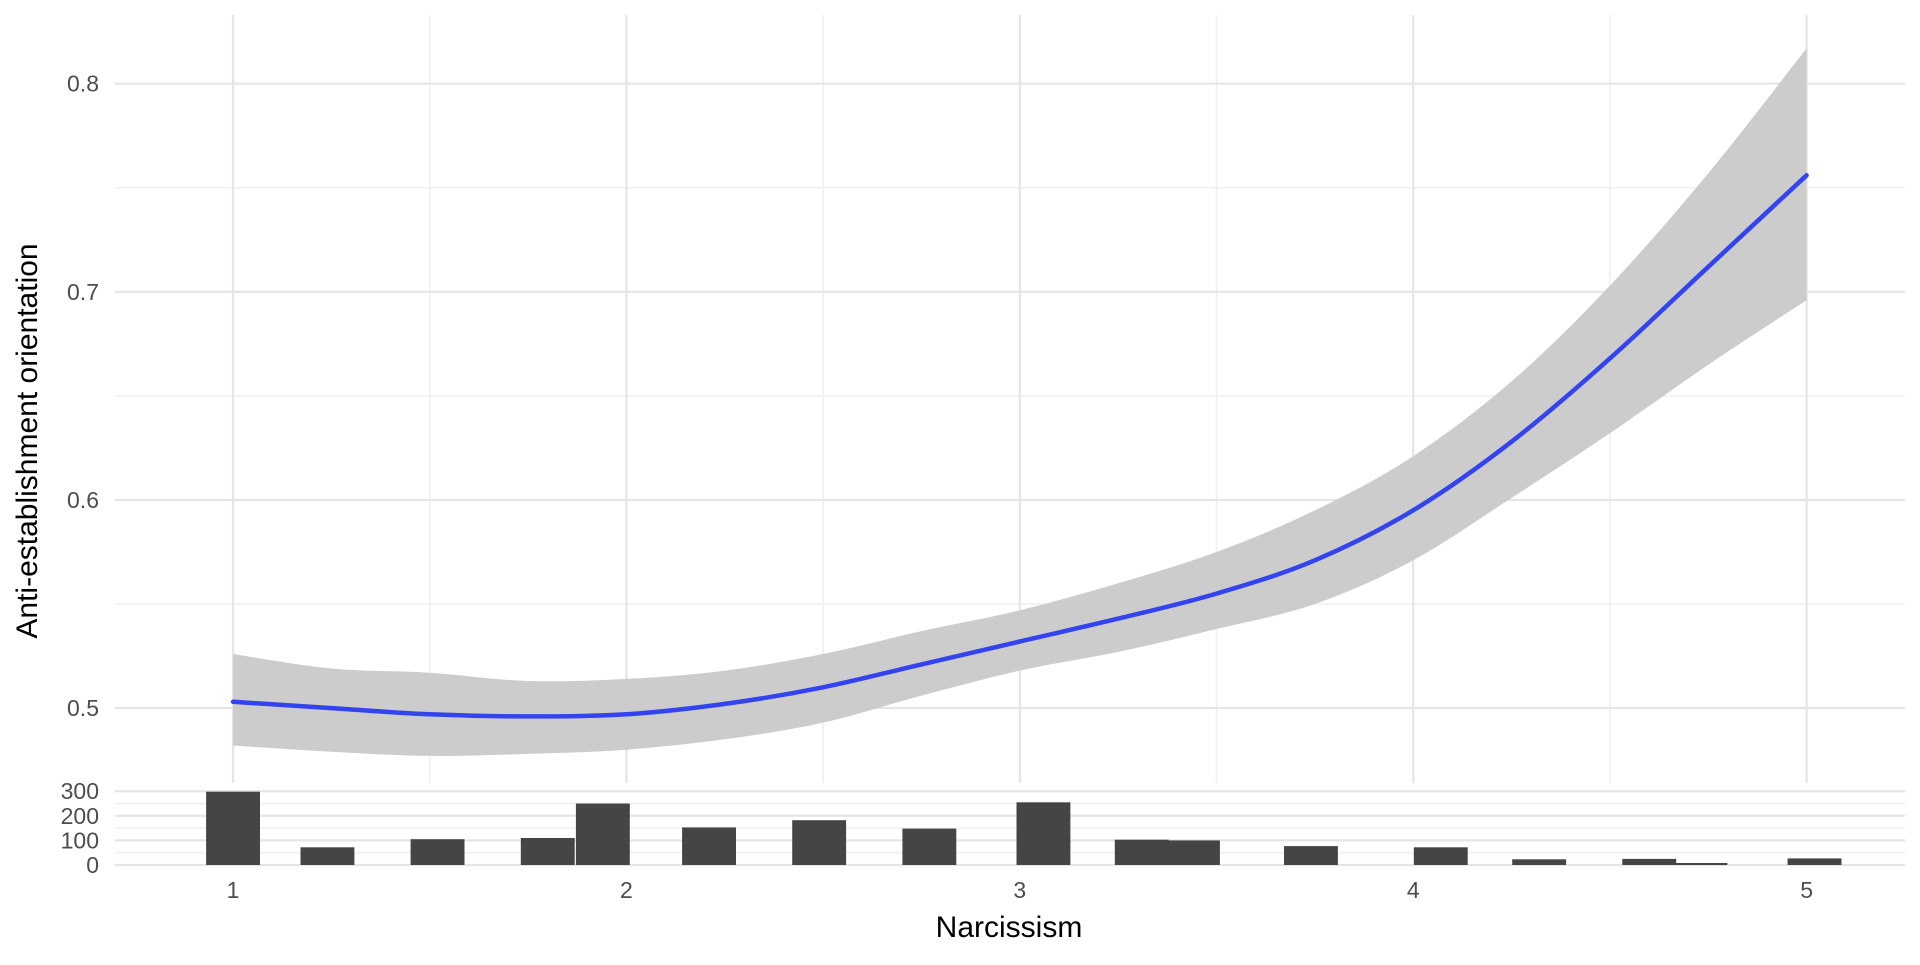 The image size is (1920, 965). What do you see at coordinates (1806, 890) in the screenshot?
I see `x-tick-label: 5` at bounding box center [1806, 890].